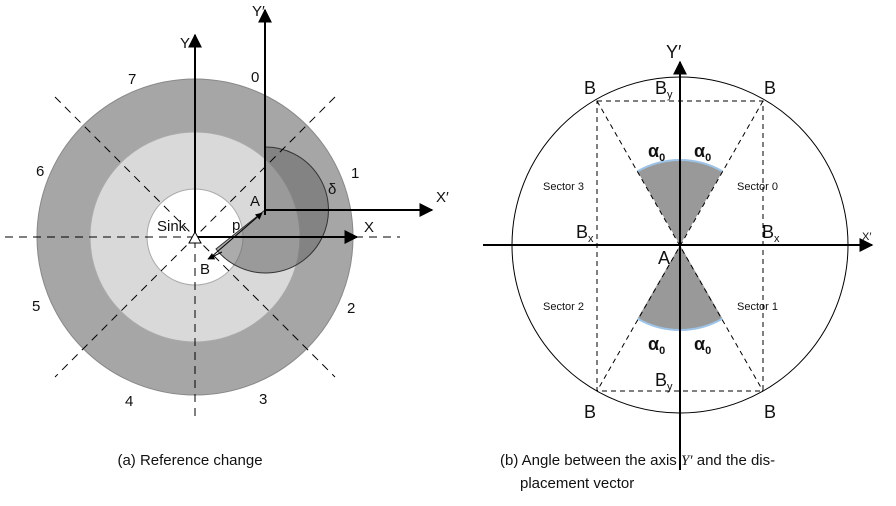 Image resolution: width=896 pixels, height=506 pixels. What do you see at coordinates (195, 237) in the screenshot?
I see `sink-icon` at bounding box center [195, 237].